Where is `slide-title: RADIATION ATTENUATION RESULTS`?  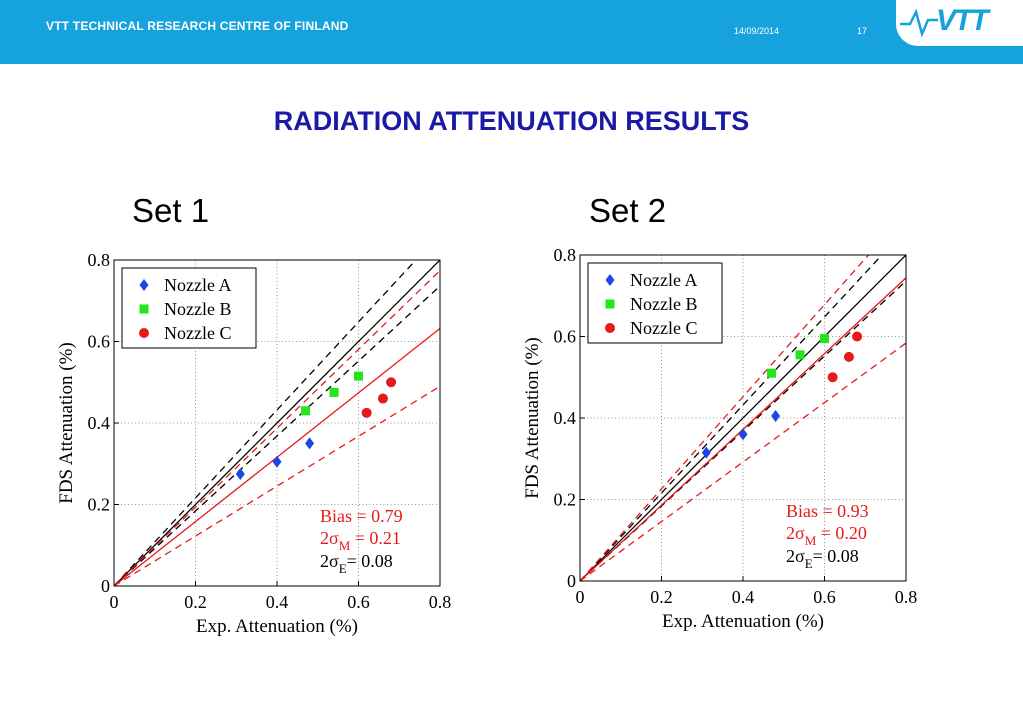 slide-title: RADIATION ATTENUATION RESULTS is located at coordinates (511, 121).